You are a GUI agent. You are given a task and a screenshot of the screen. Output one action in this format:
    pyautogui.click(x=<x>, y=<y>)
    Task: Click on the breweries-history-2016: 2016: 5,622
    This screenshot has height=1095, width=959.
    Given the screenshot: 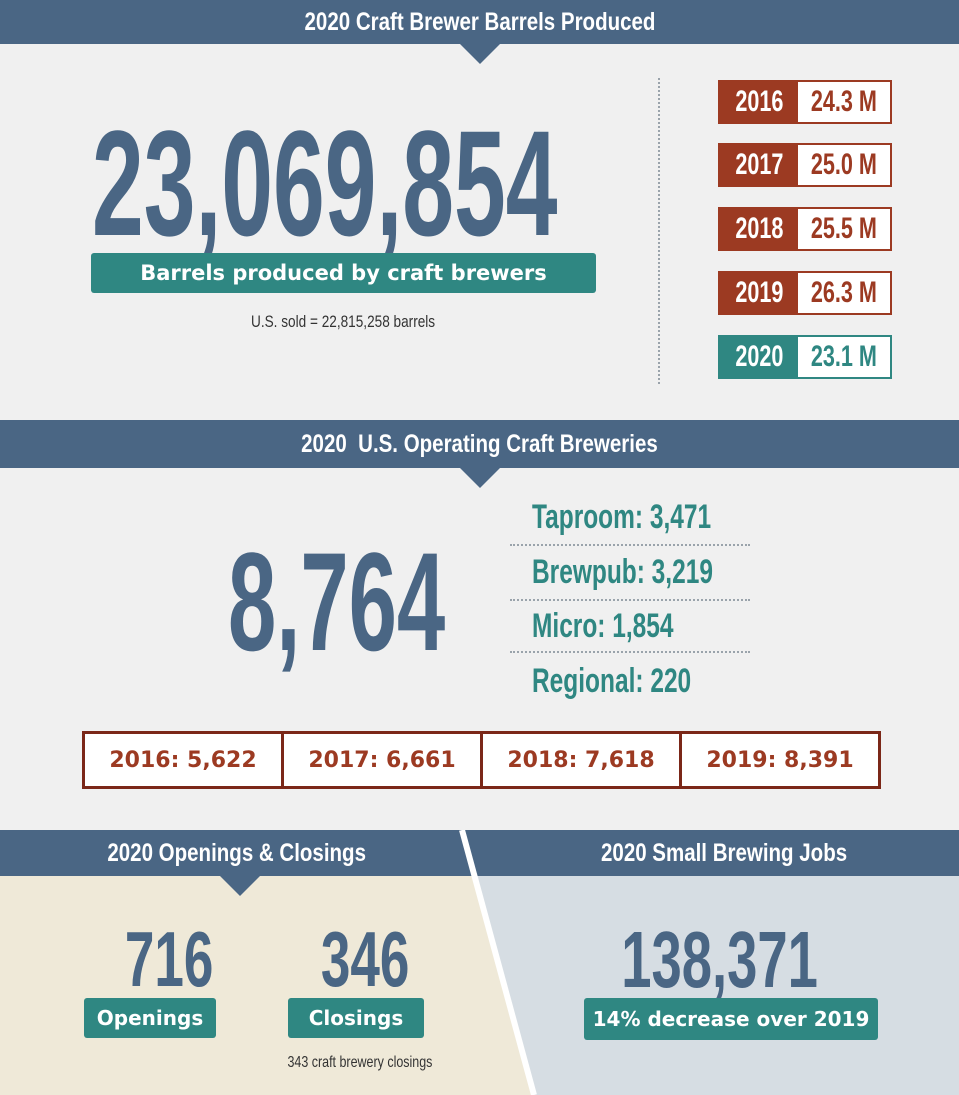 What is the action you would take?
    pyautogui.click(x=184, y=760)
    